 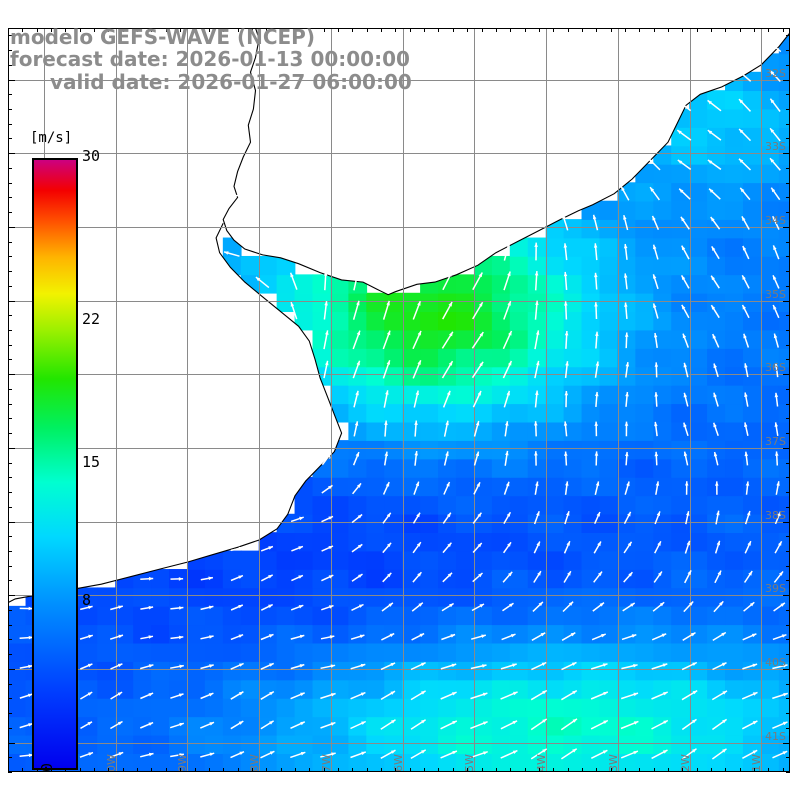 I want to click on lon-label-53W: 53W, so click(x=613, y=763).